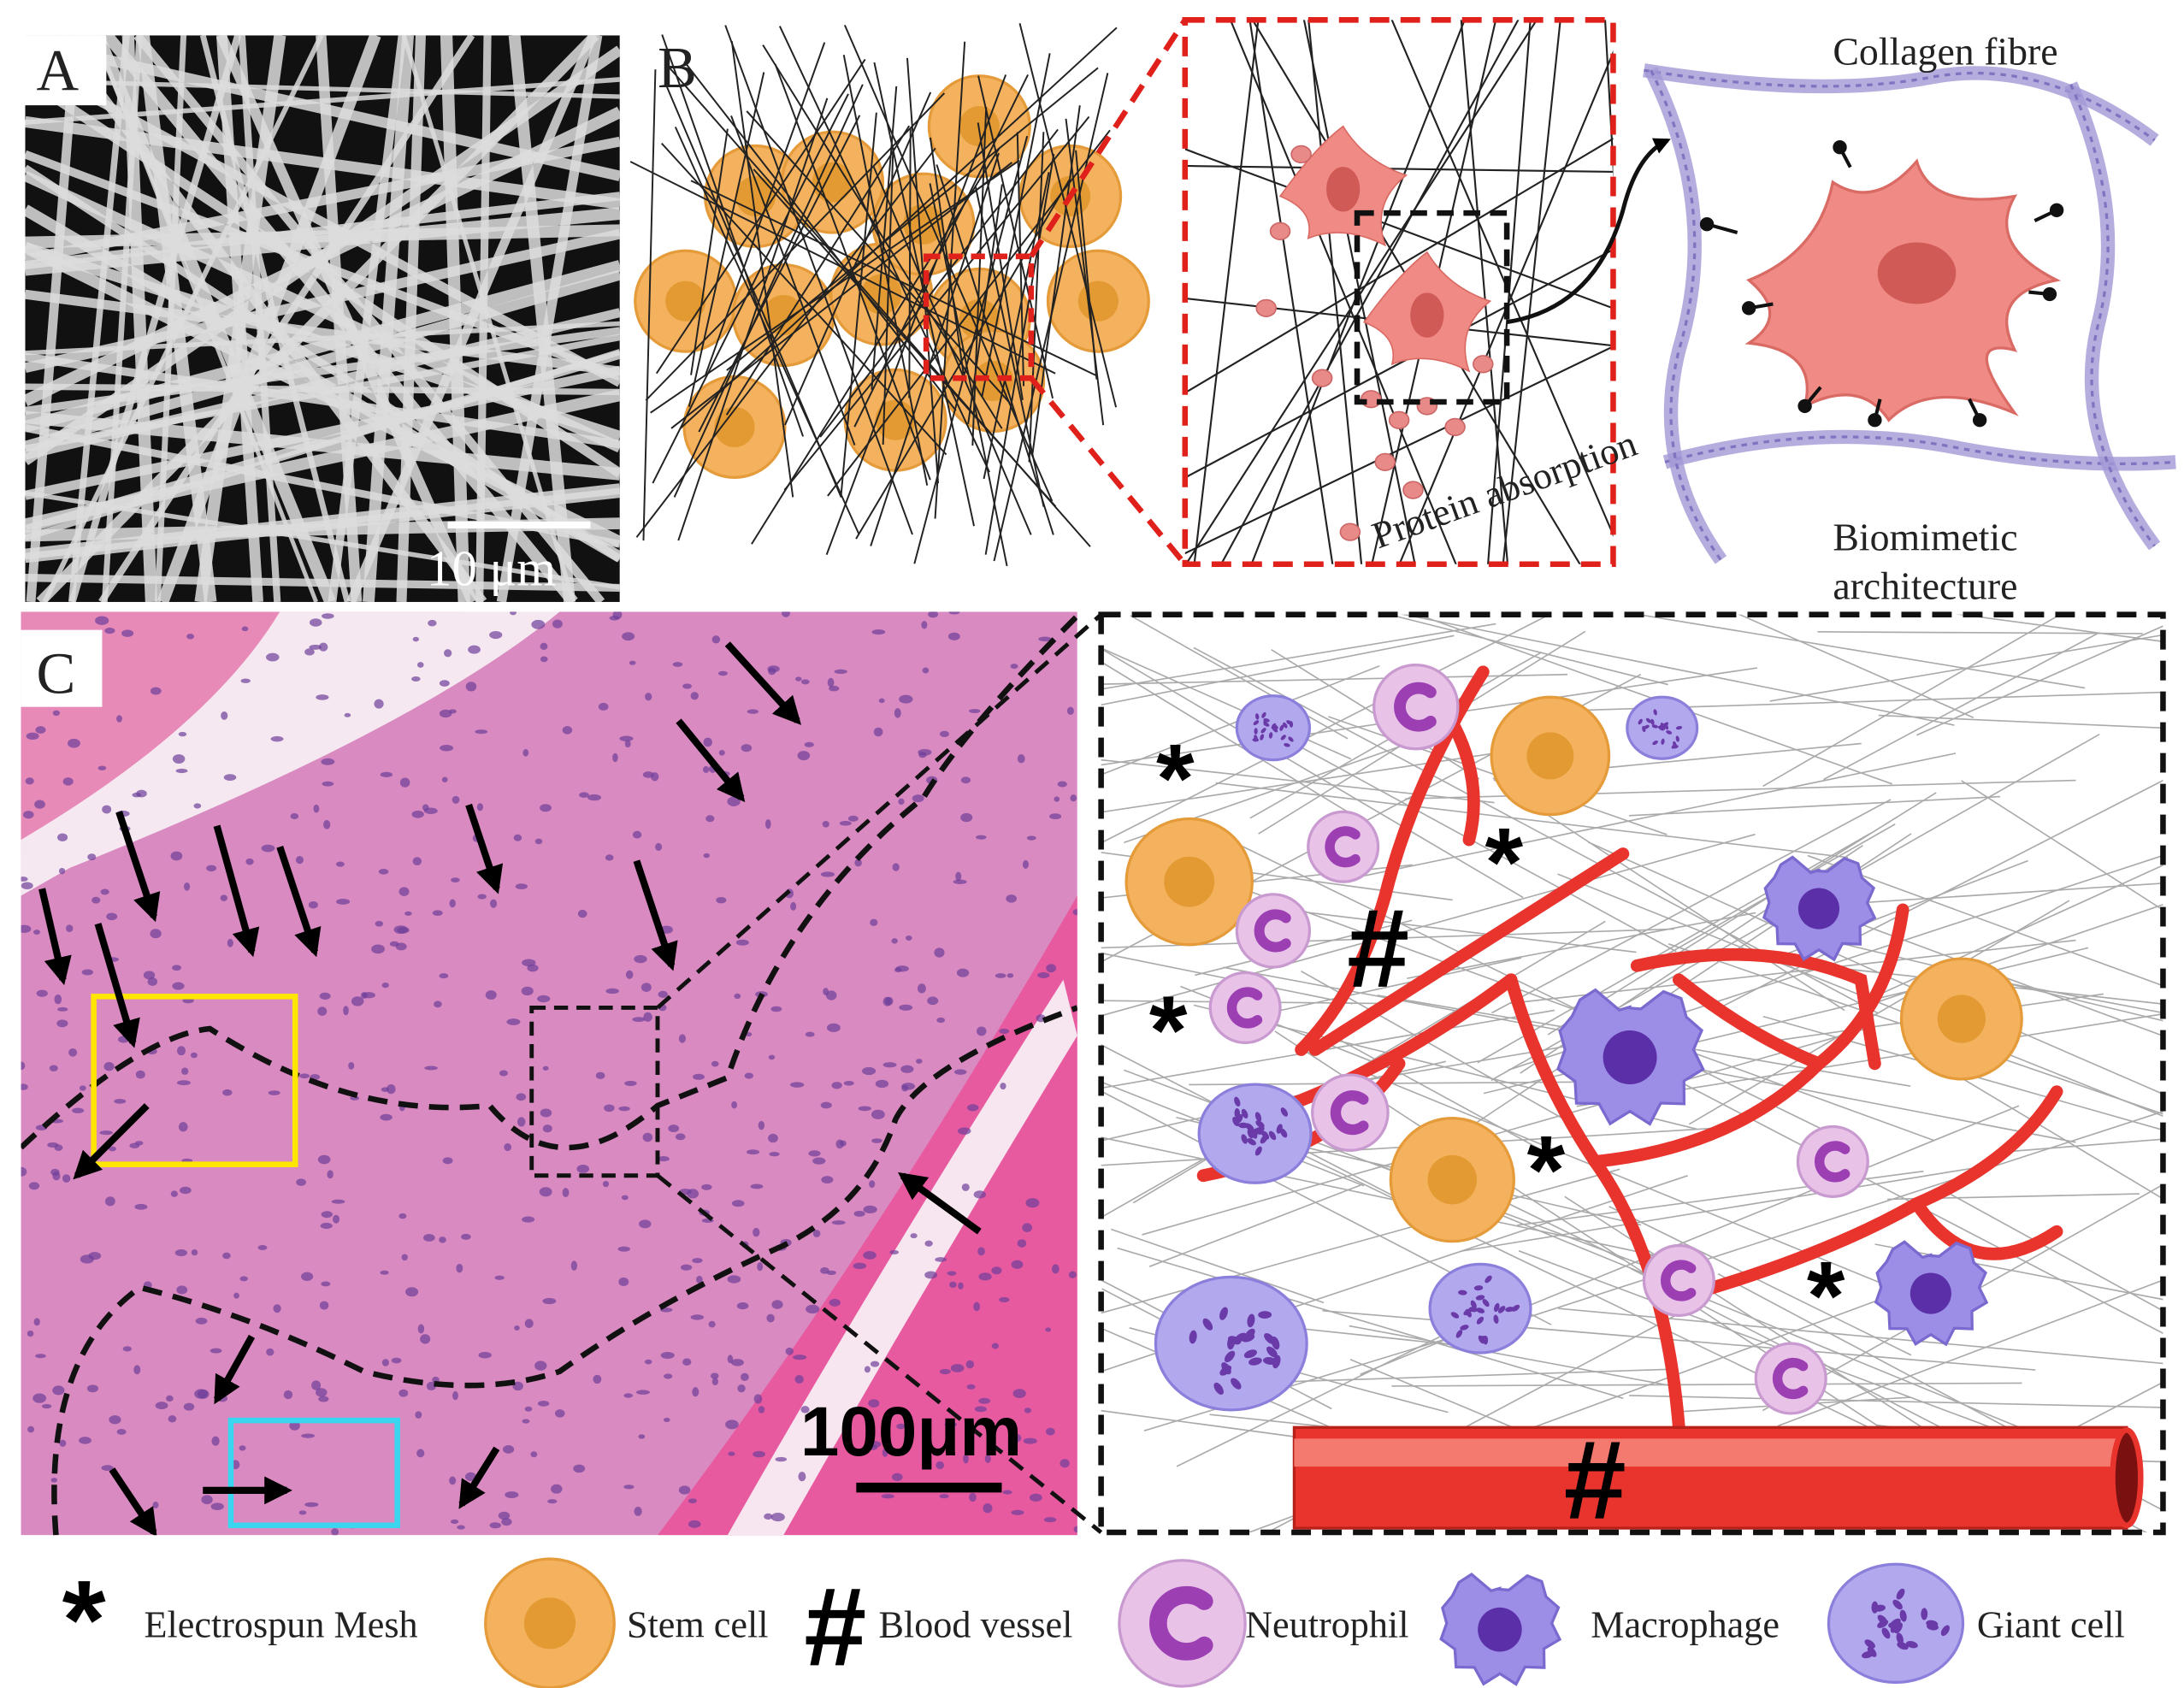  Describe the element at coordinates (1464, 784) in the screenshot. I see `vessel-branch` at that location.